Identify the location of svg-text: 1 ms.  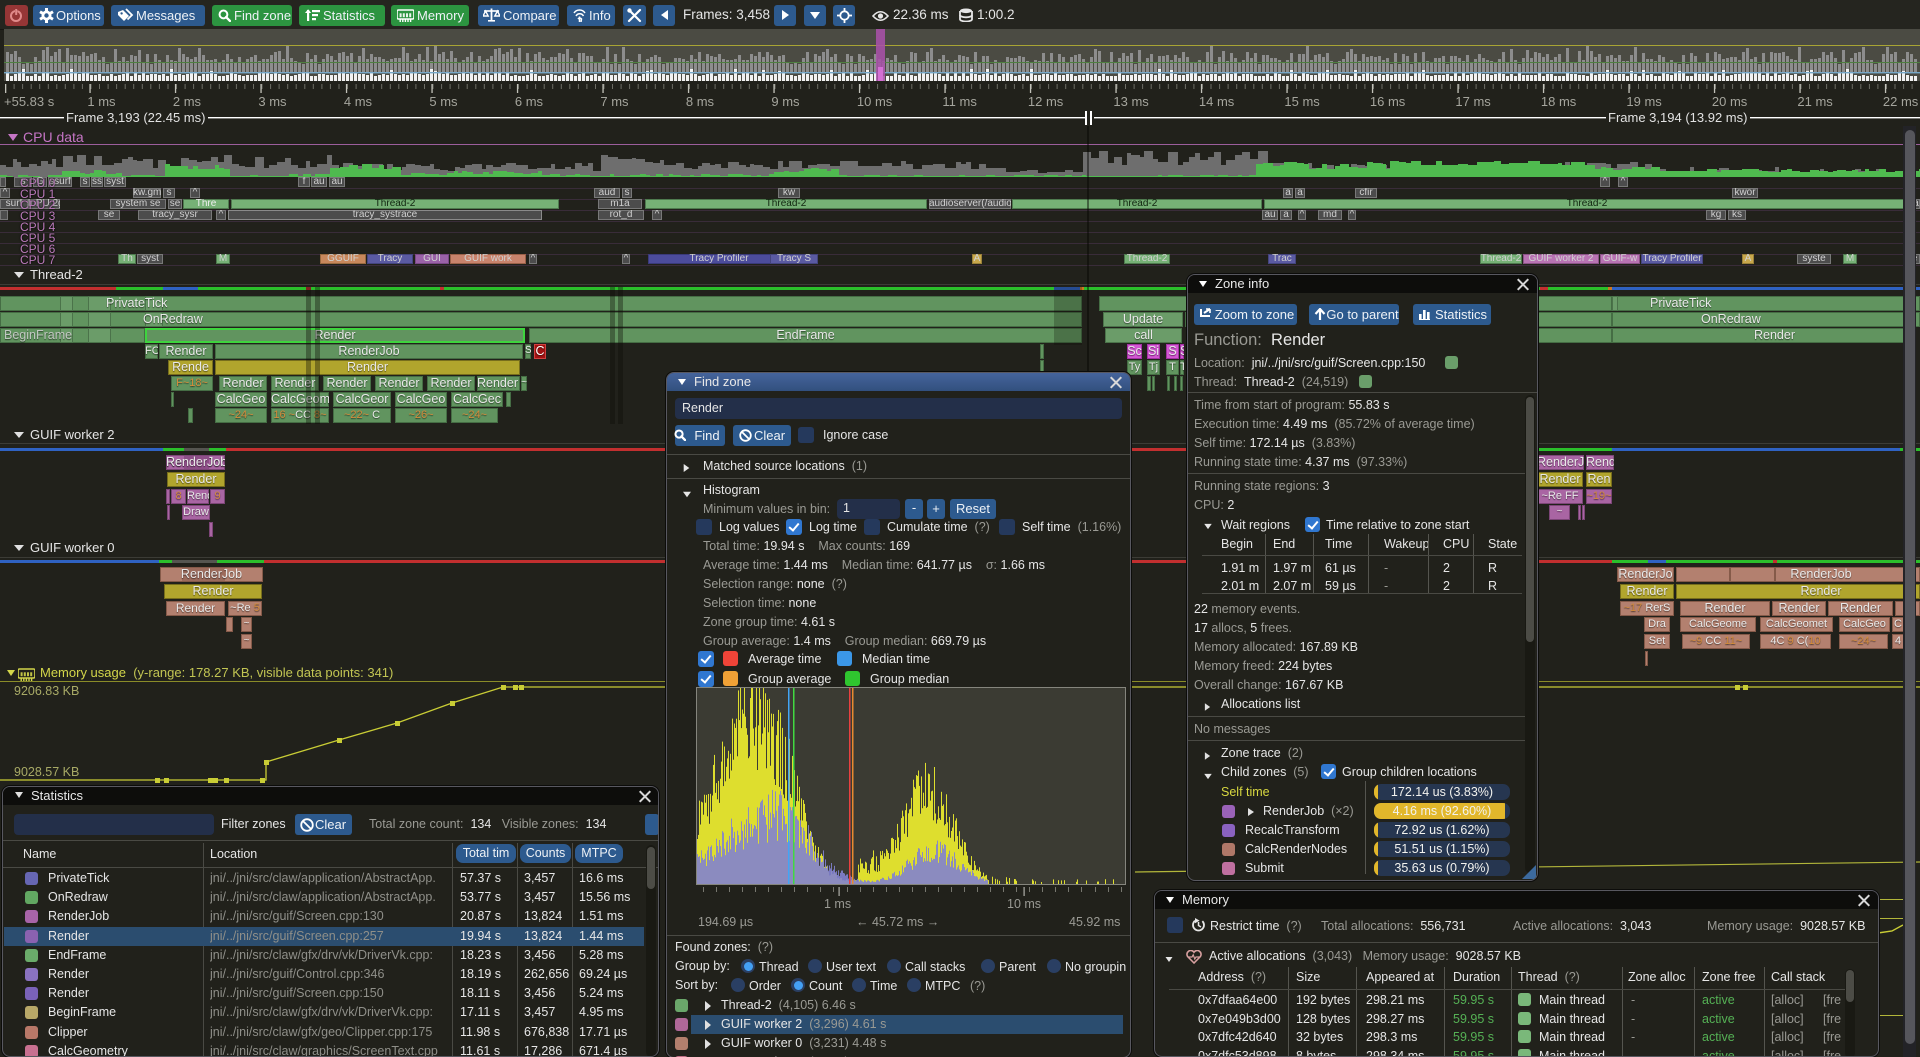
(101, 101).